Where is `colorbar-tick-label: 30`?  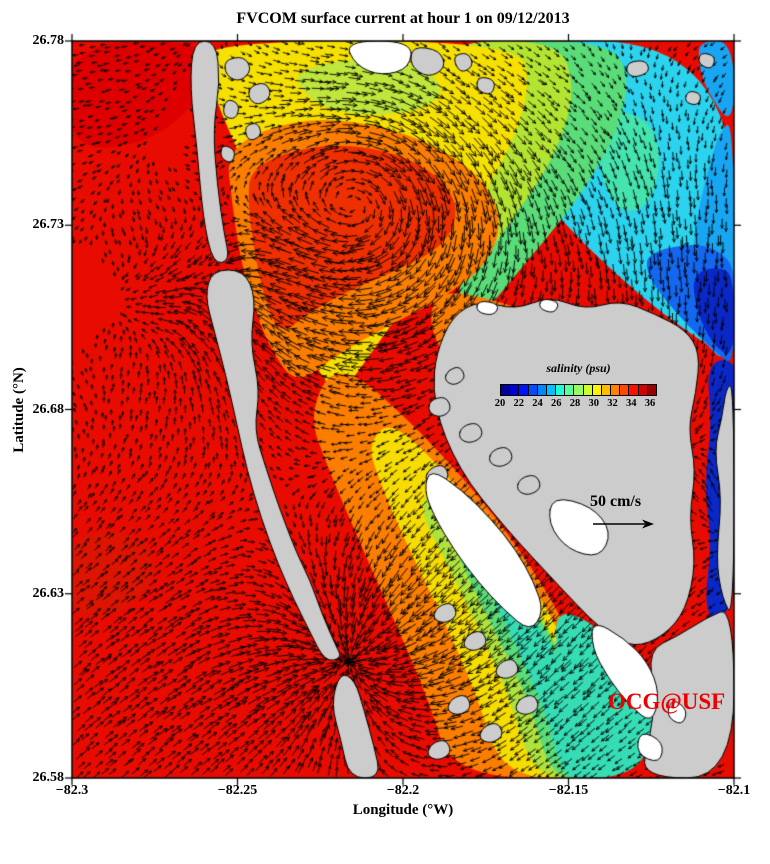 colorbar-tick-label: 30 is located at coordinates (594, 403).